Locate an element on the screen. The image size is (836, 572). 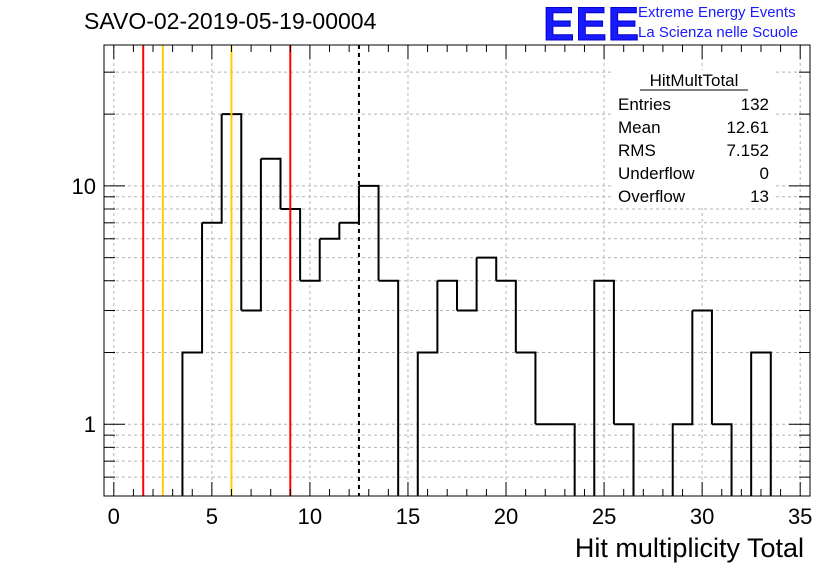
stats-label: Underflow is located at coordinates (656, 173).